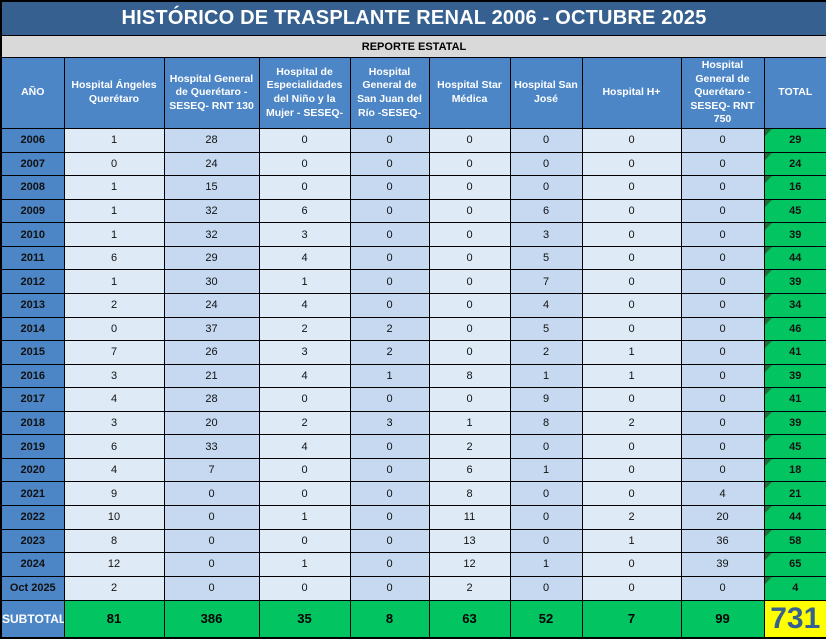  Describe the element at coordinates (546, 619) in the screenshot. I see `subtotal-value-cell: 52` at that location.